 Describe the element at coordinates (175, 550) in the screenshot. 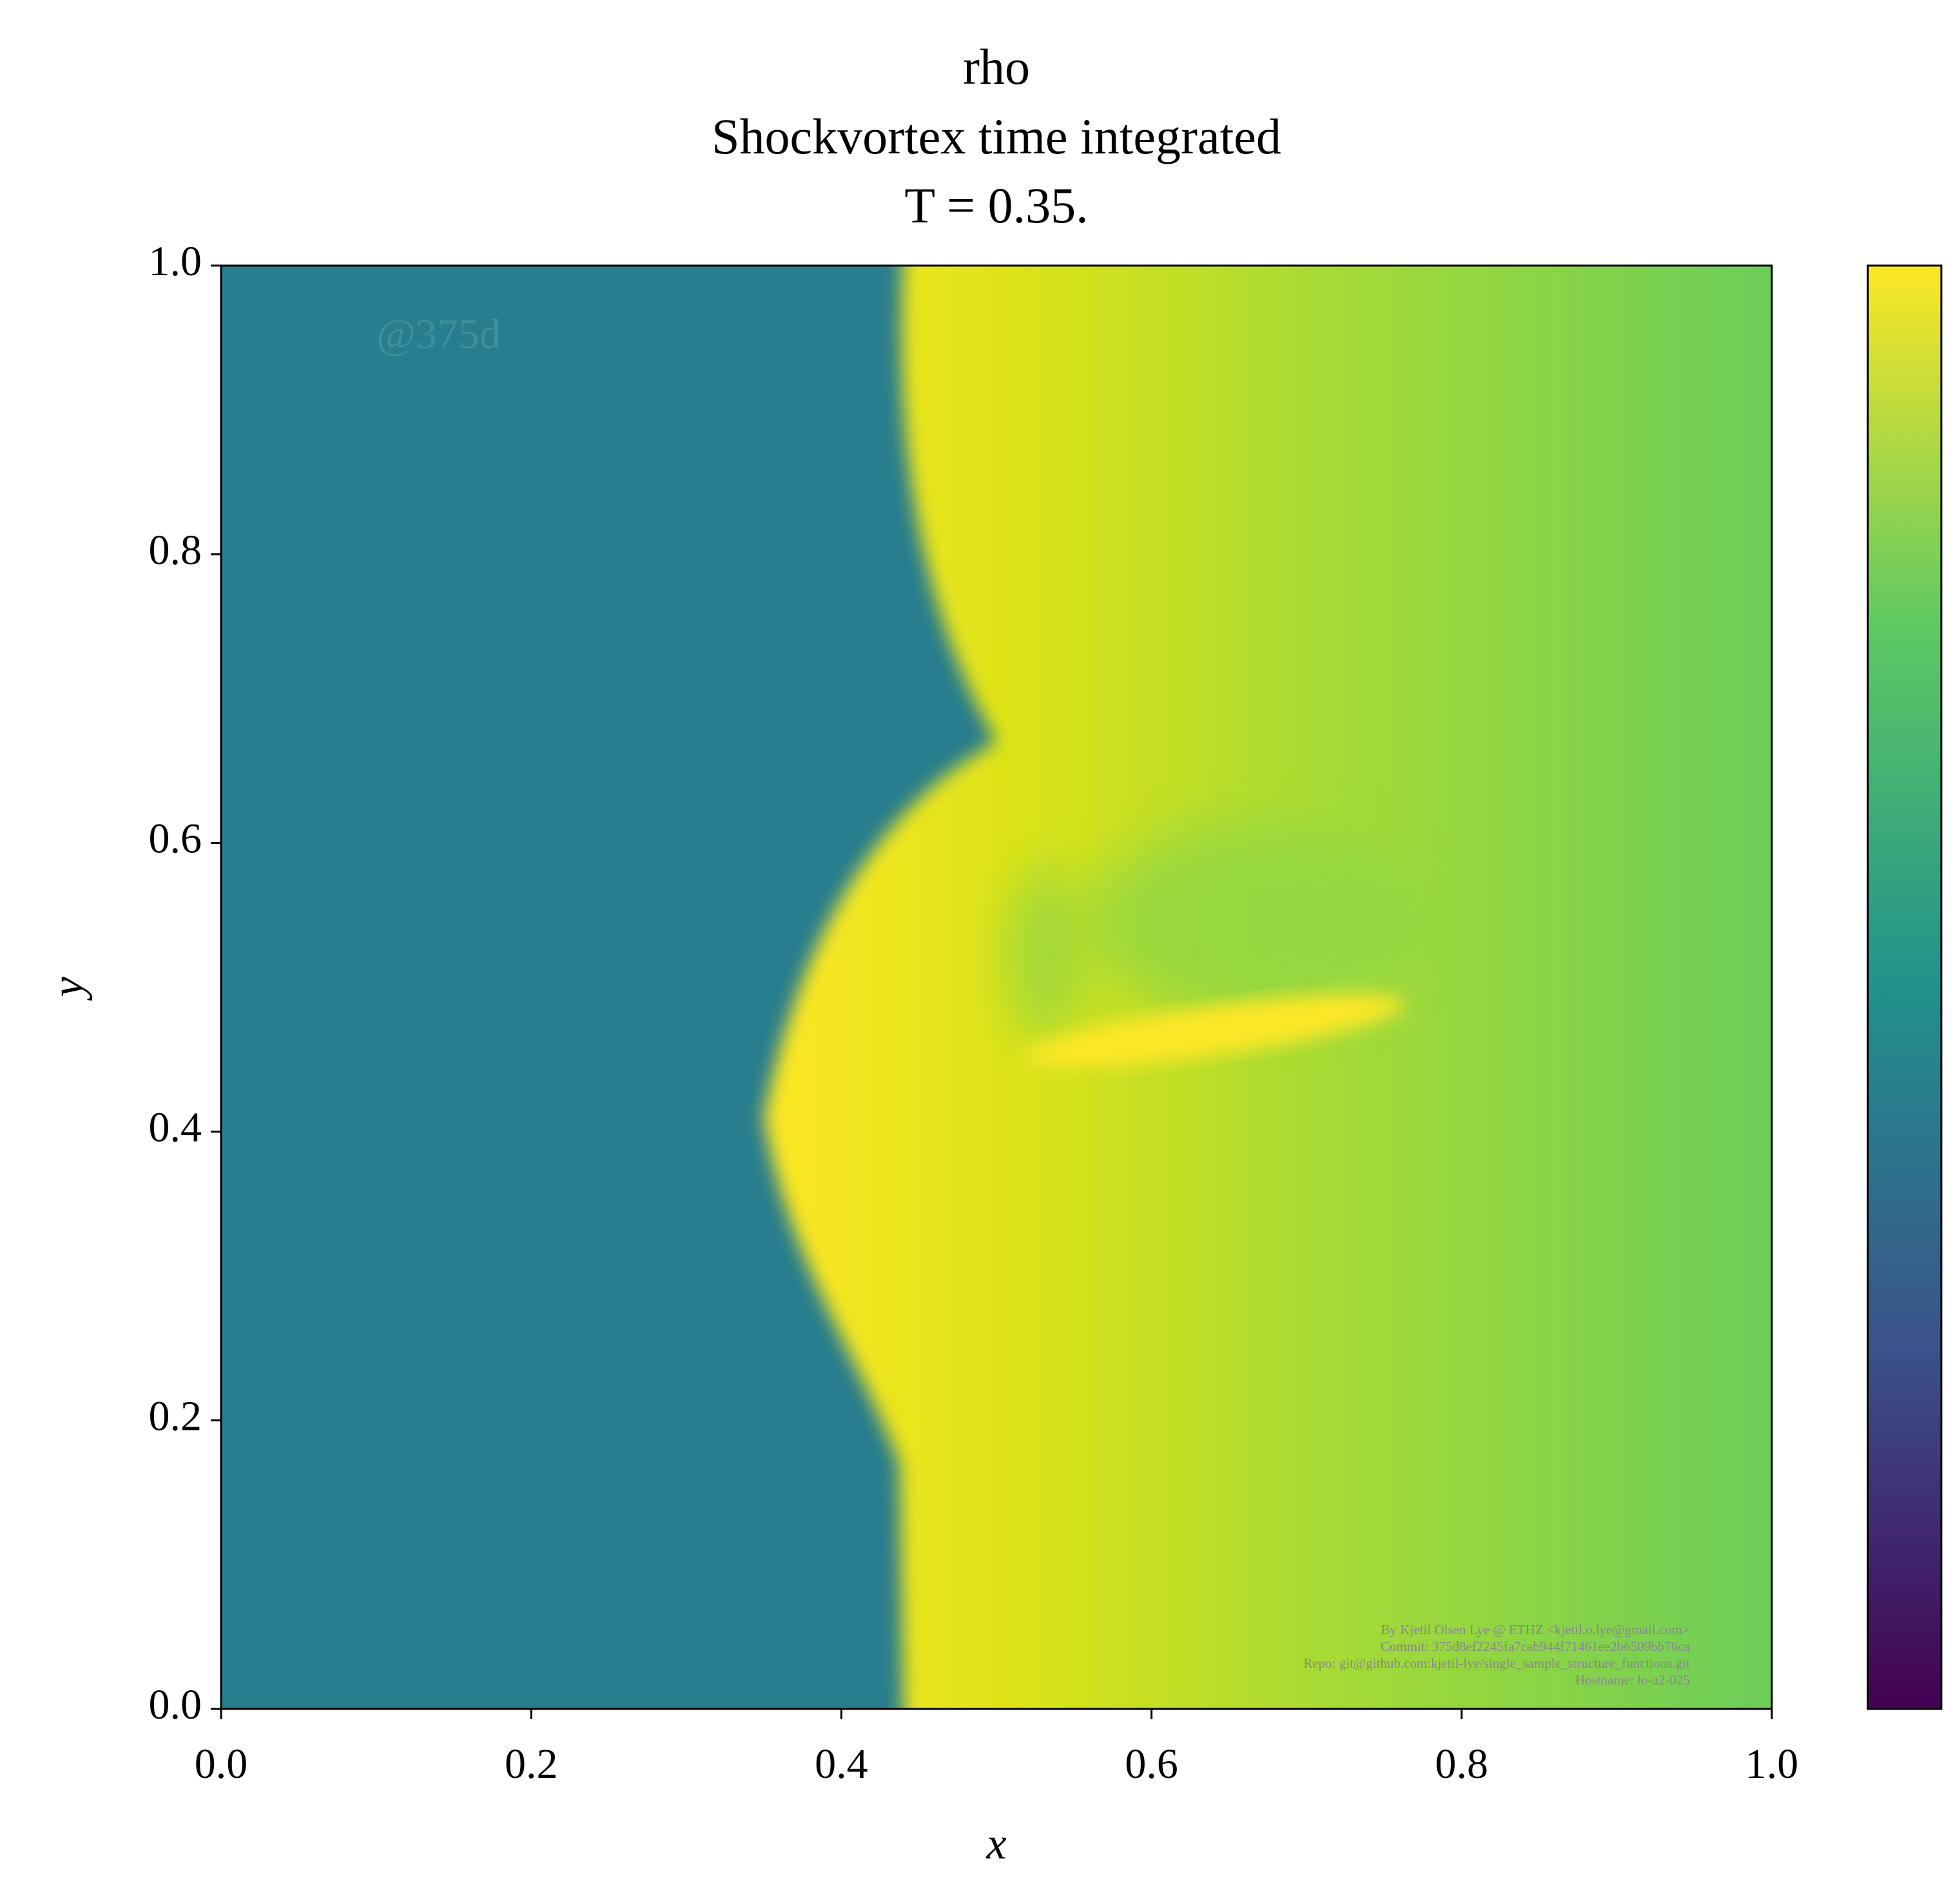

I see `y-tick-label: 0.8` at that location.